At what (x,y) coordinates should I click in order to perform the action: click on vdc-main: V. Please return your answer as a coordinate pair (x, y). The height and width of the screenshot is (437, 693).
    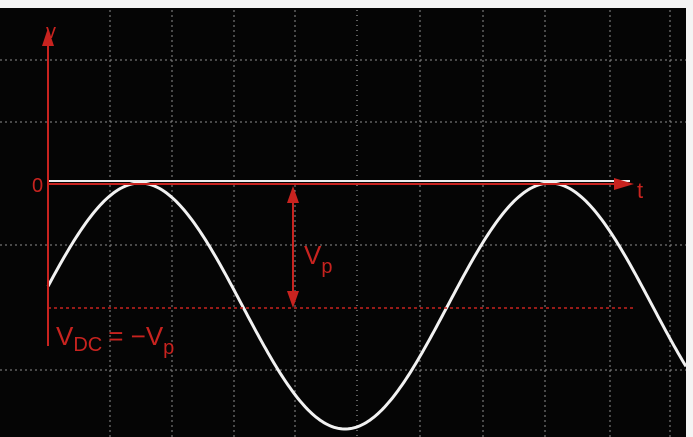
    Looking at the image, I should click on (65, 336).